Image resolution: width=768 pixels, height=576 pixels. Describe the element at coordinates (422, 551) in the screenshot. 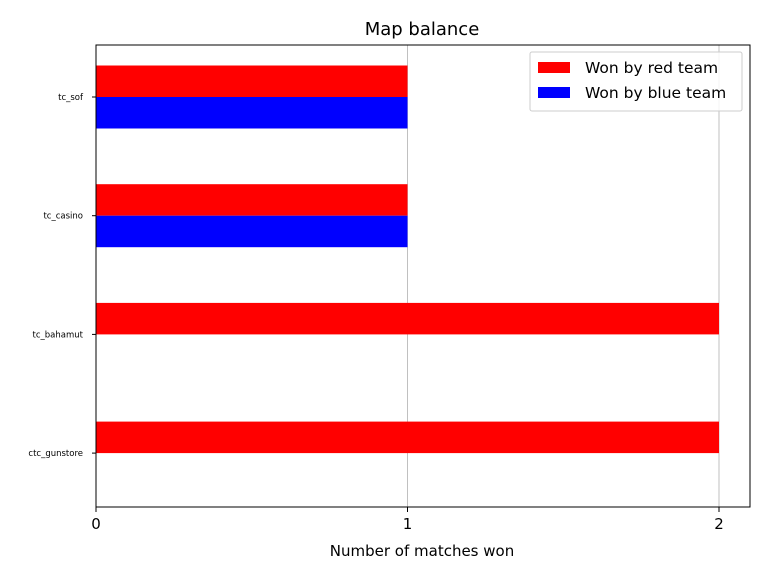

I see `x-axis-label: Number of matches won` at that location.